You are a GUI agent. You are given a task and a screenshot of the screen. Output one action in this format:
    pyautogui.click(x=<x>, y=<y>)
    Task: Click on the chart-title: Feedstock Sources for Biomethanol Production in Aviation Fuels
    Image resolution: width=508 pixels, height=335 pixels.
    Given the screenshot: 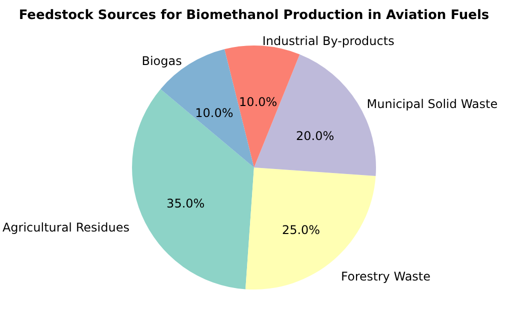 What is the action you would take?
    pyautogui.click(x=254, y=15)
    